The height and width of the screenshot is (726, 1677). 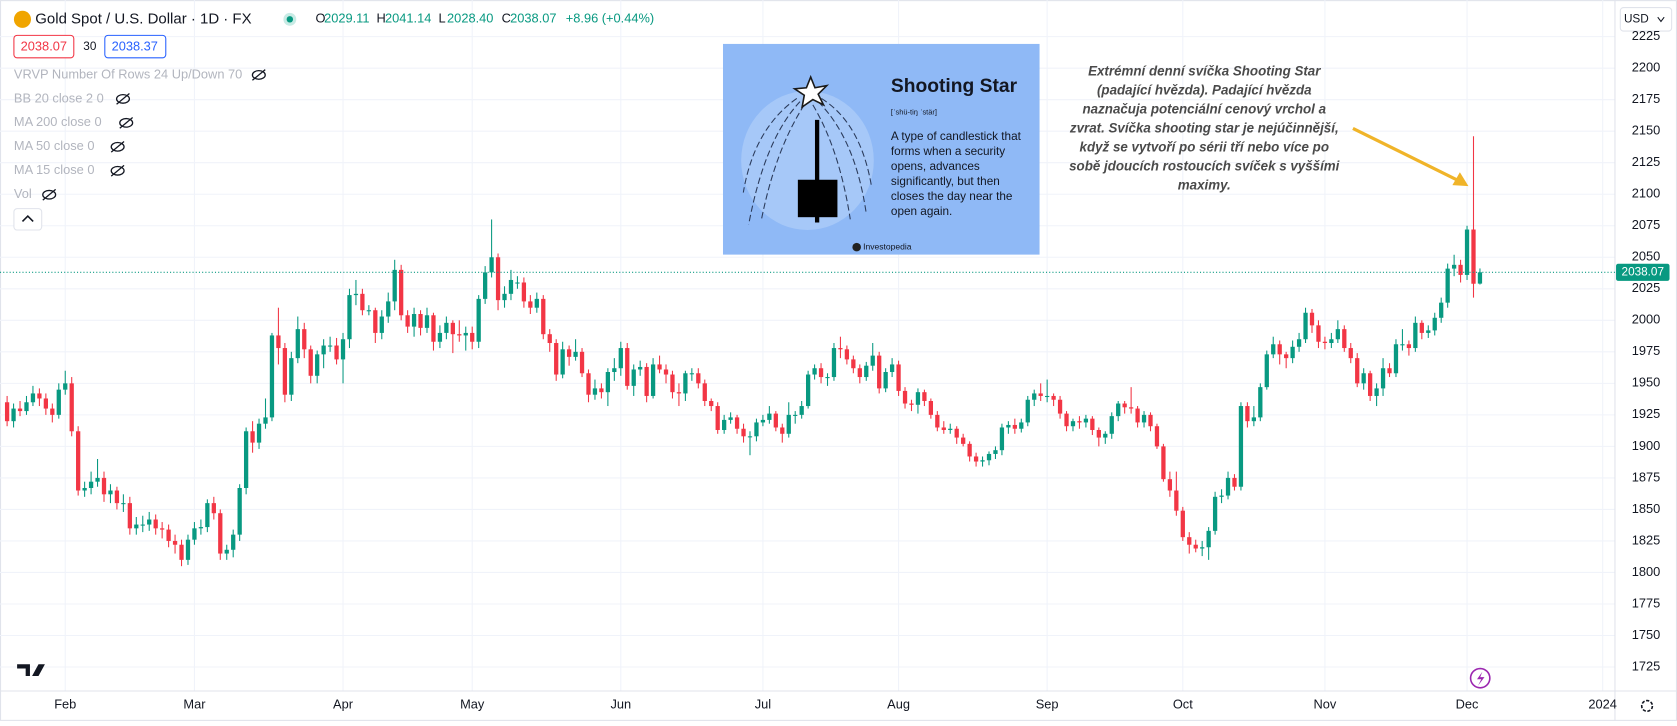 I want to click on collapse-button, so click(x=28, y=219).